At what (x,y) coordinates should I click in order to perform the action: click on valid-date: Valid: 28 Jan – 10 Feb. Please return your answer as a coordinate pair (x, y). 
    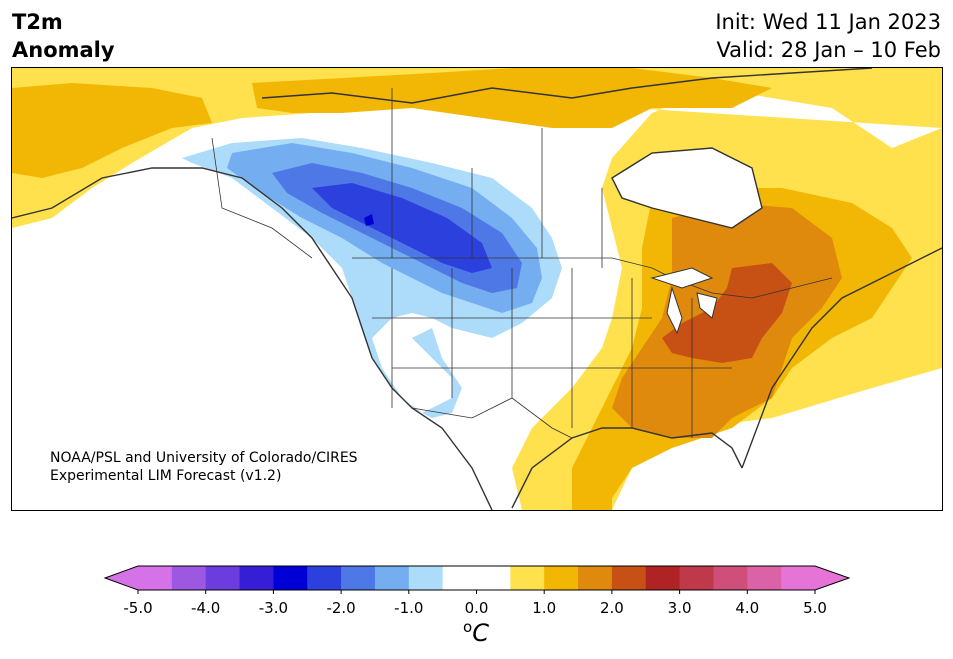
    Looking at the image, I should click on (828, 50).